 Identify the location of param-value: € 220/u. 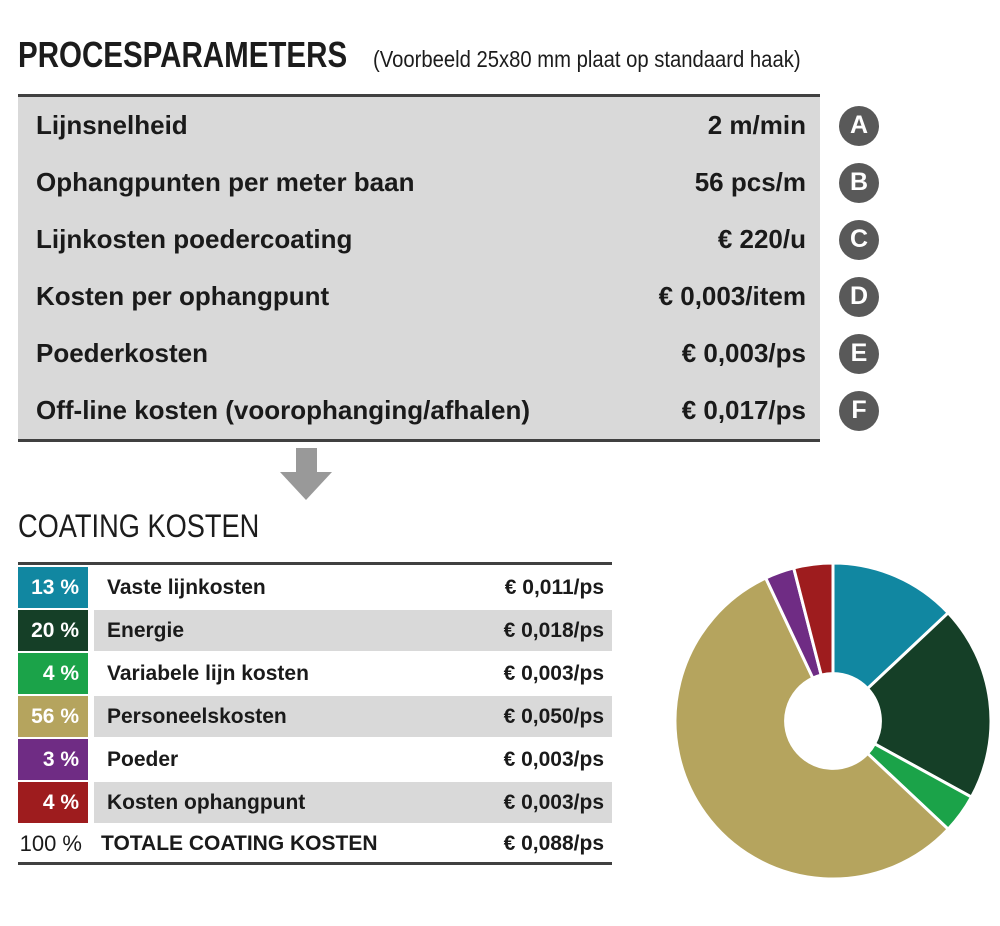
(761, 239).